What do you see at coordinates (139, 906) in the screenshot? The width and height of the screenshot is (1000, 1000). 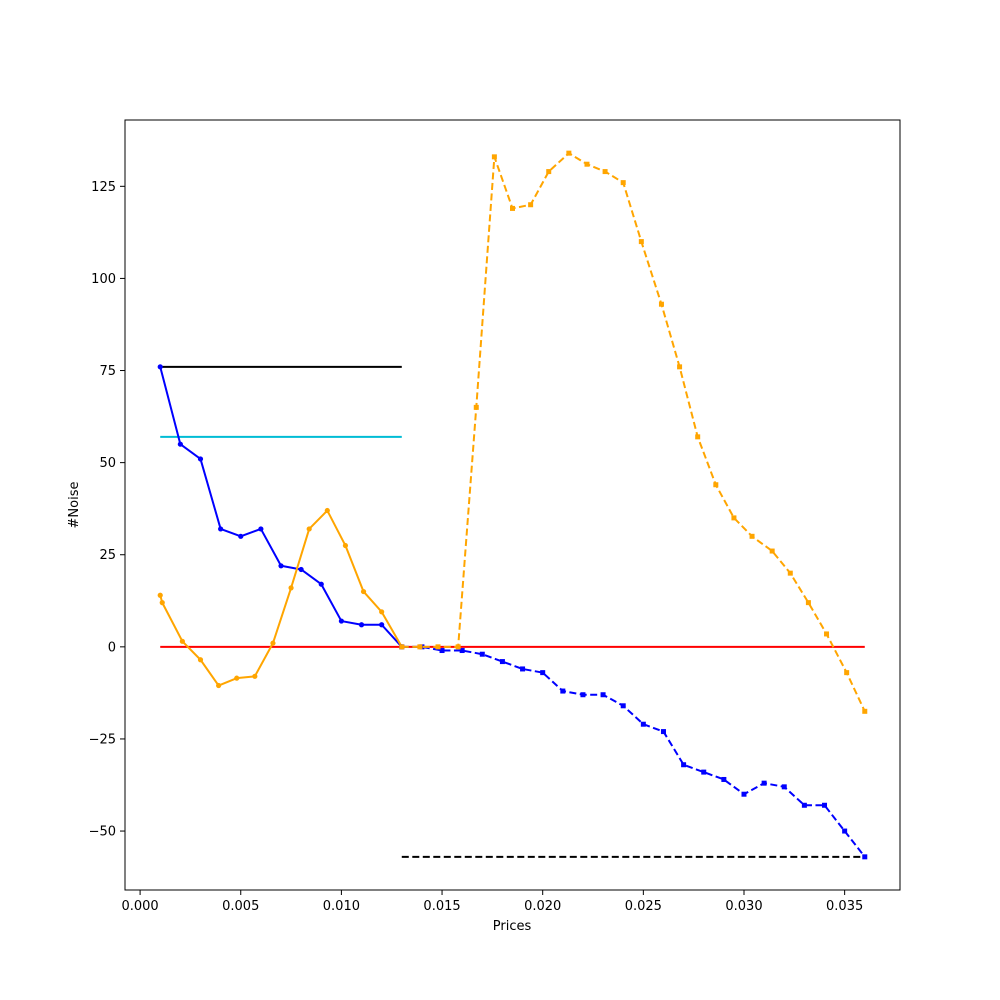 I see `x-tick-label: 0.000` at bounding box center [139, 906].